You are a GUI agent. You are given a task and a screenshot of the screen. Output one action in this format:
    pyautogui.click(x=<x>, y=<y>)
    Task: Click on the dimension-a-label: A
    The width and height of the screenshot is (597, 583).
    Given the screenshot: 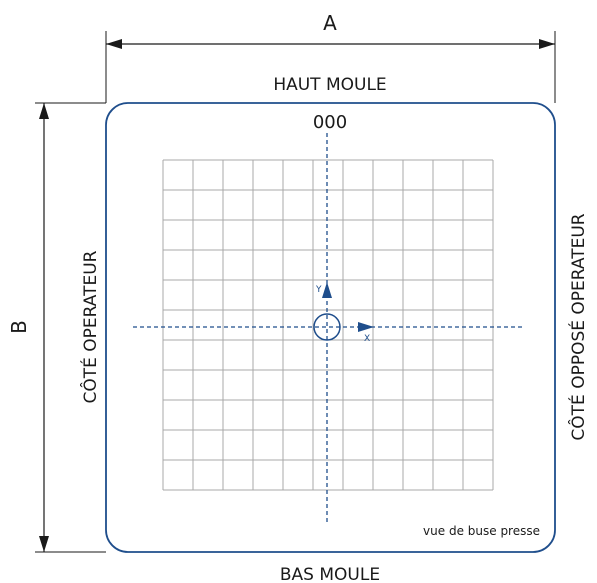 What is the action you would take?
    pyautogui.click(x=330, y=23)
    